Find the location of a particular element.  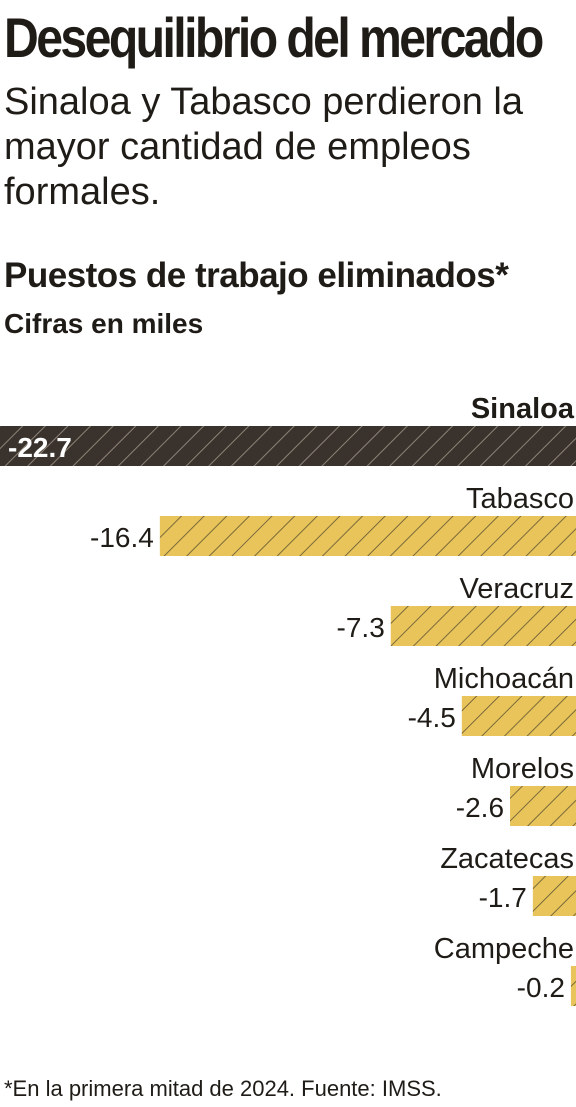

chart-title: Puestos de trabajo eliminados* is located at coordinates (256, 275).